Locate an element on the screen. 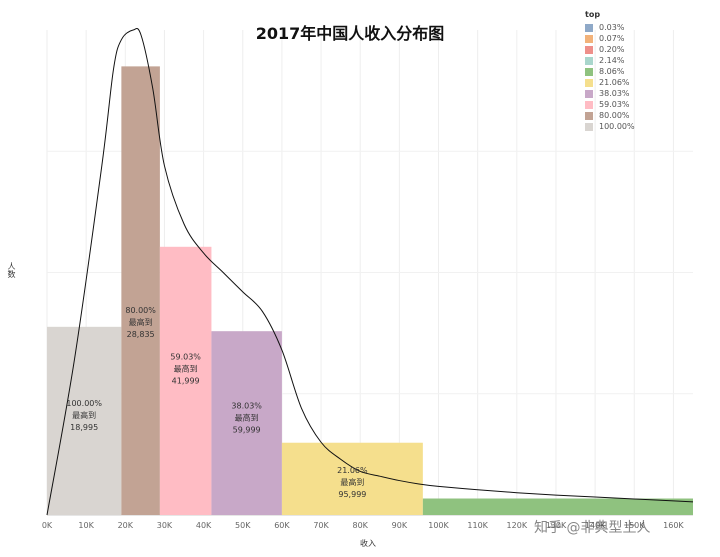 The height and width of the screenshot is (557, 720). bar-label: 38.03% is located at coordinates (246, 405).